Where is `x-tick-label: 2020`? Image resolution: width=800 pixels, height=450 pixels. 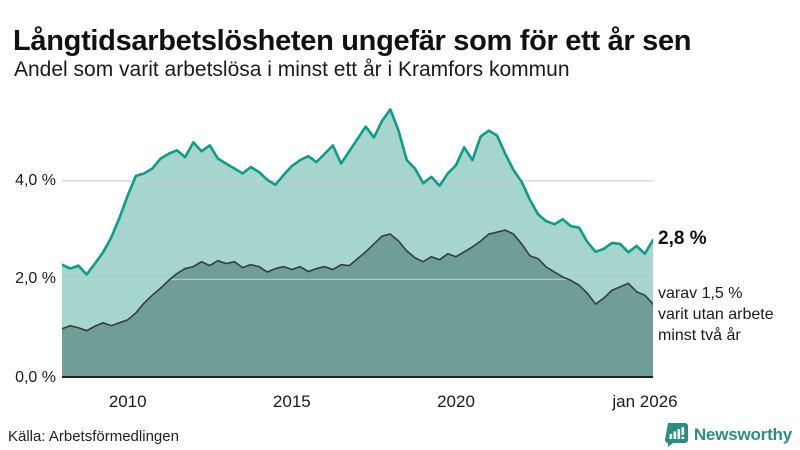
x-tick-label: 2020 is located at coordinates (456, 401).